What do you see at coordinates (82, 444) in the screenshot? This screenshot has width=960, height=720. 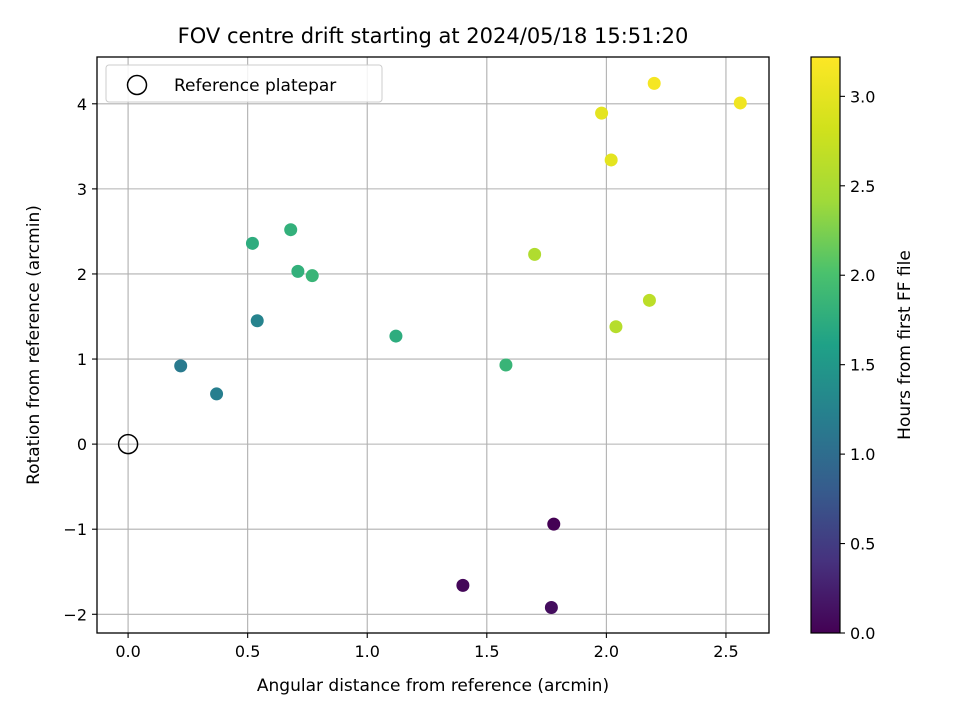 I see `y-tick-label: 0` at bounding box center [82, 444].